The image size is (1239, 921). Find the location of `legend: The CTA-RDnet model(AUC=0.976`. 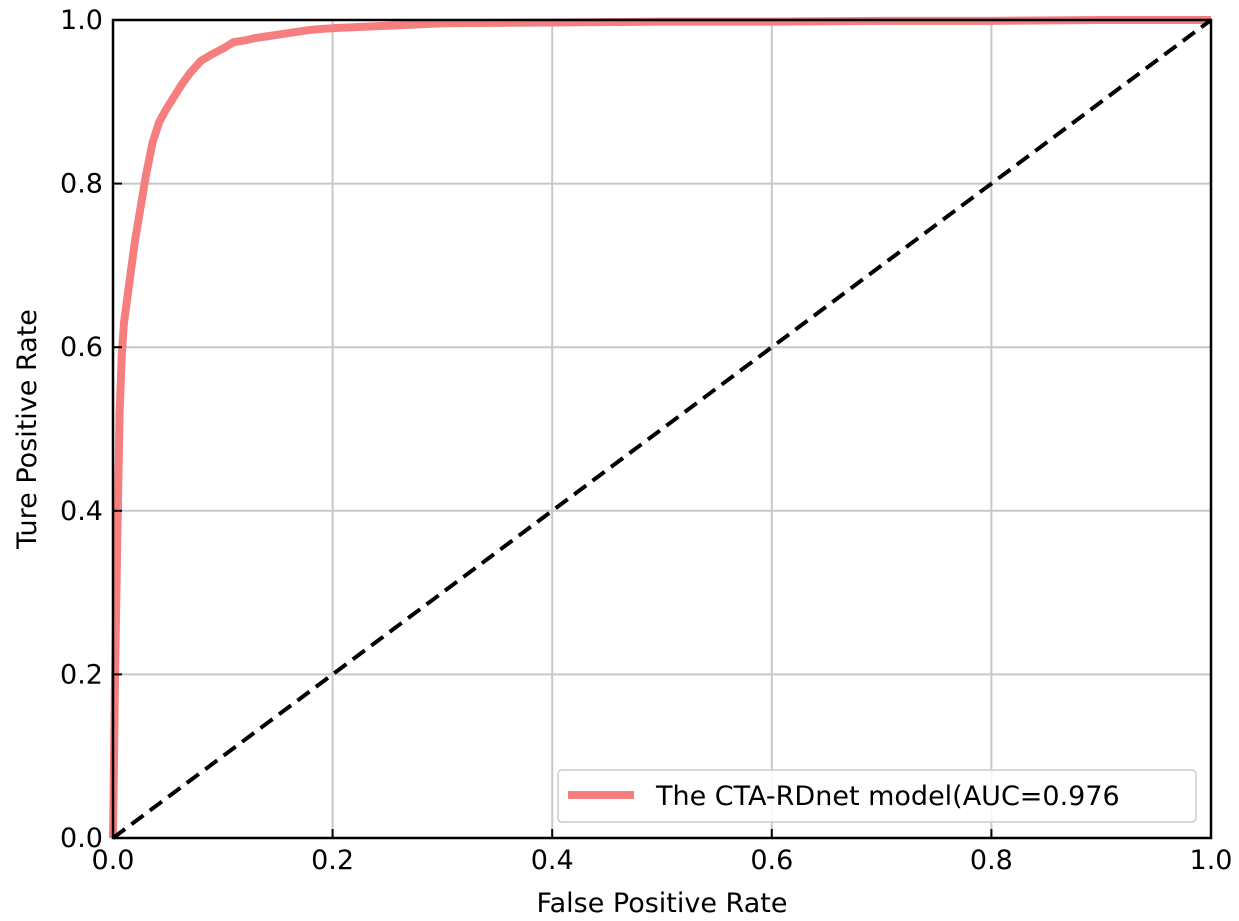

legend: The CTA-RDnet model(AUC=0.976 is located at coordinates (877, 796).